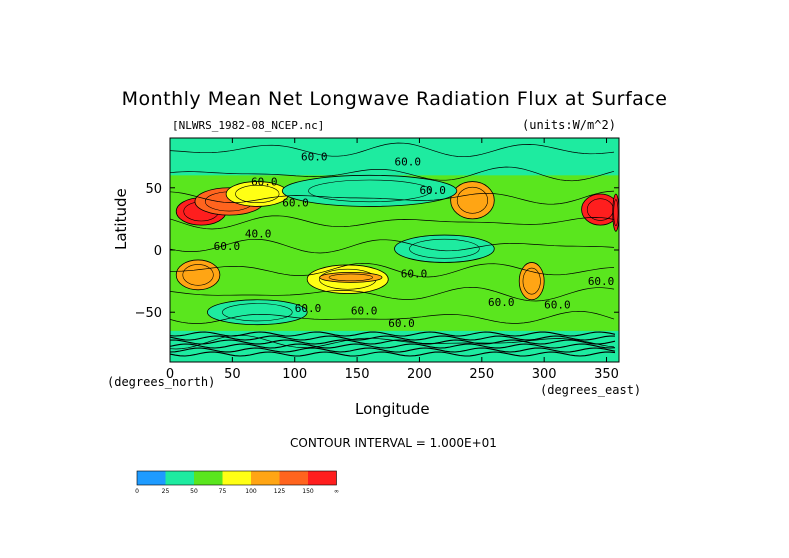  I want to click on colorbar-frame, so click(236, 478).